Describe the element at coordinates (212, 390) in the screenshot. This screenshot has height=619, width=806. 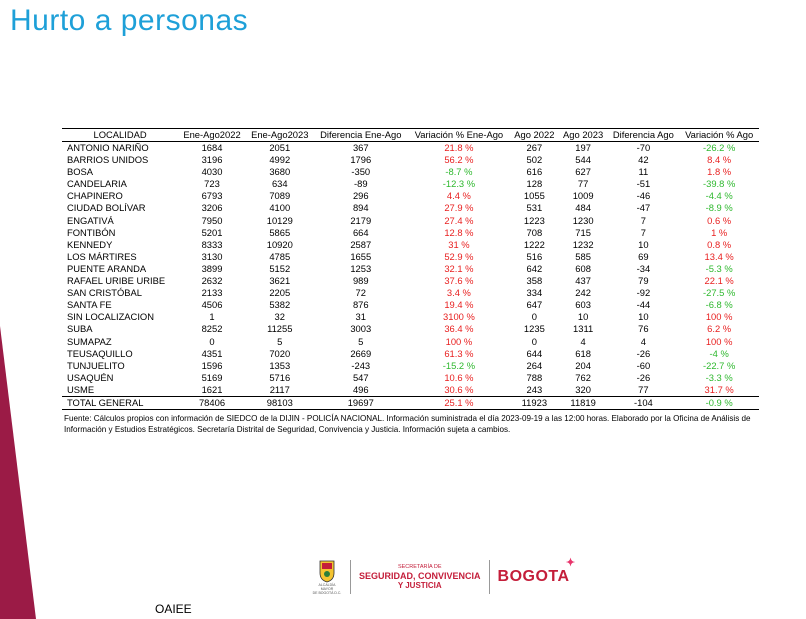
I see `table-cell: 1621` at that location.